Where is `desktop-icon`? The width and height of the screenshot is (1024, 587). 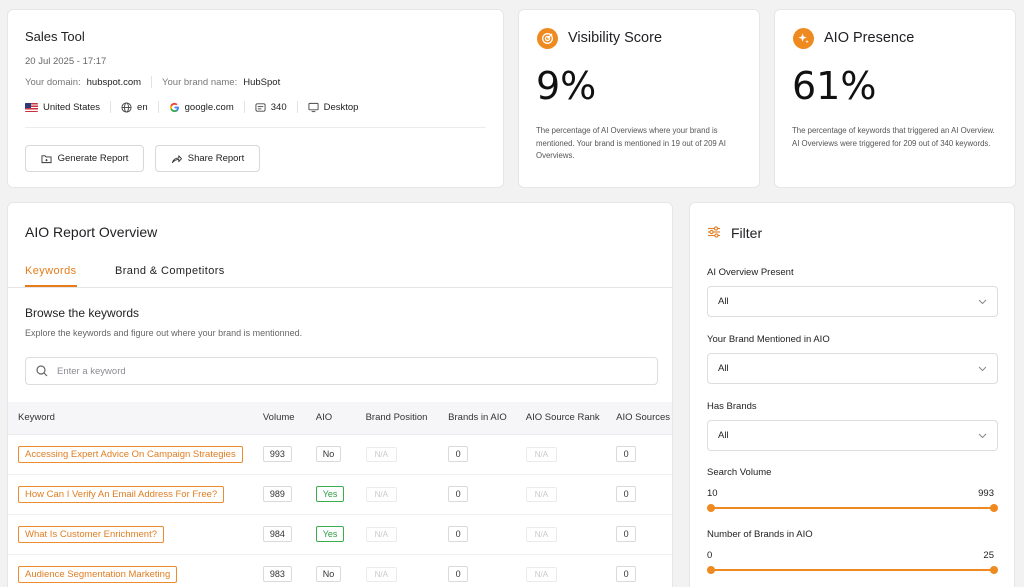
desktop-icon is located at coordinates (313, 107).